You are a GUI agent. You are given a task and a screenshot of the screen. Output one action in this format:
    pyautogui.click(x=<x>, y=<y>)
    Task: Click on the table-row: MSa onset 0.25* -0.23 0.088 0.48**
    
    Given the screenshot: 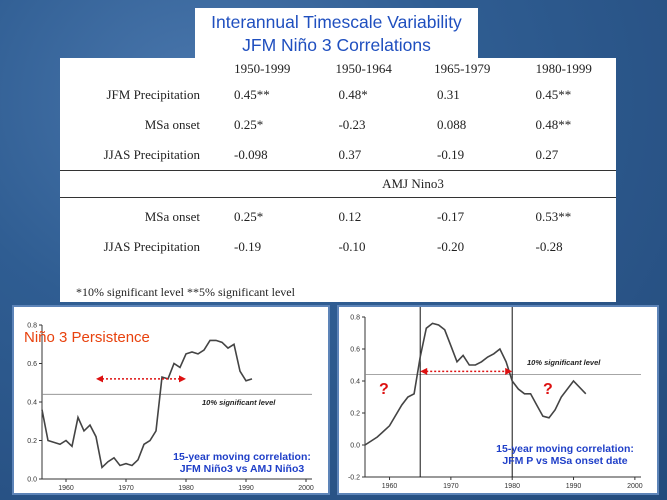 What is the action you would take?
    pyautogui.click(x=338, y=125)
    